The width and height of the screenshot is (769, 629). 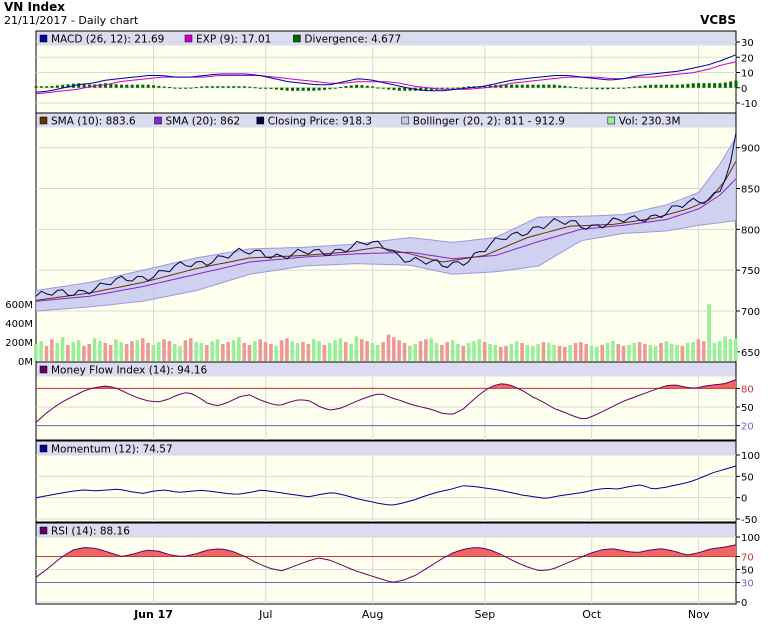 I want to click on mfi-legend-bar, so click(x=386, y=369).